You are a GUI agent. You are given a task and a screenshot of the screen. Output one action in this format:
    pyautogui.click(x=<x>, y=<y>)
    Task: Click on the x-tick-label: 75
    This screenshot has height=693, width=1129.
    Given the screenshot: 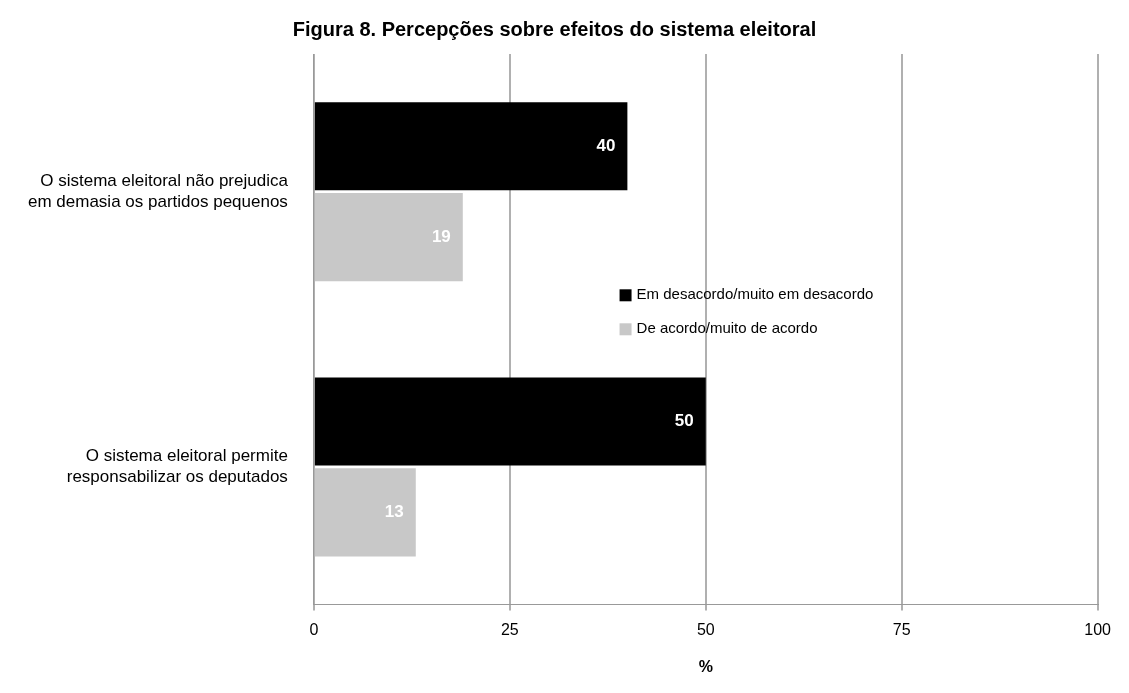 What is the action you would take?
    pyautogui.click(x=901, y=629)
    